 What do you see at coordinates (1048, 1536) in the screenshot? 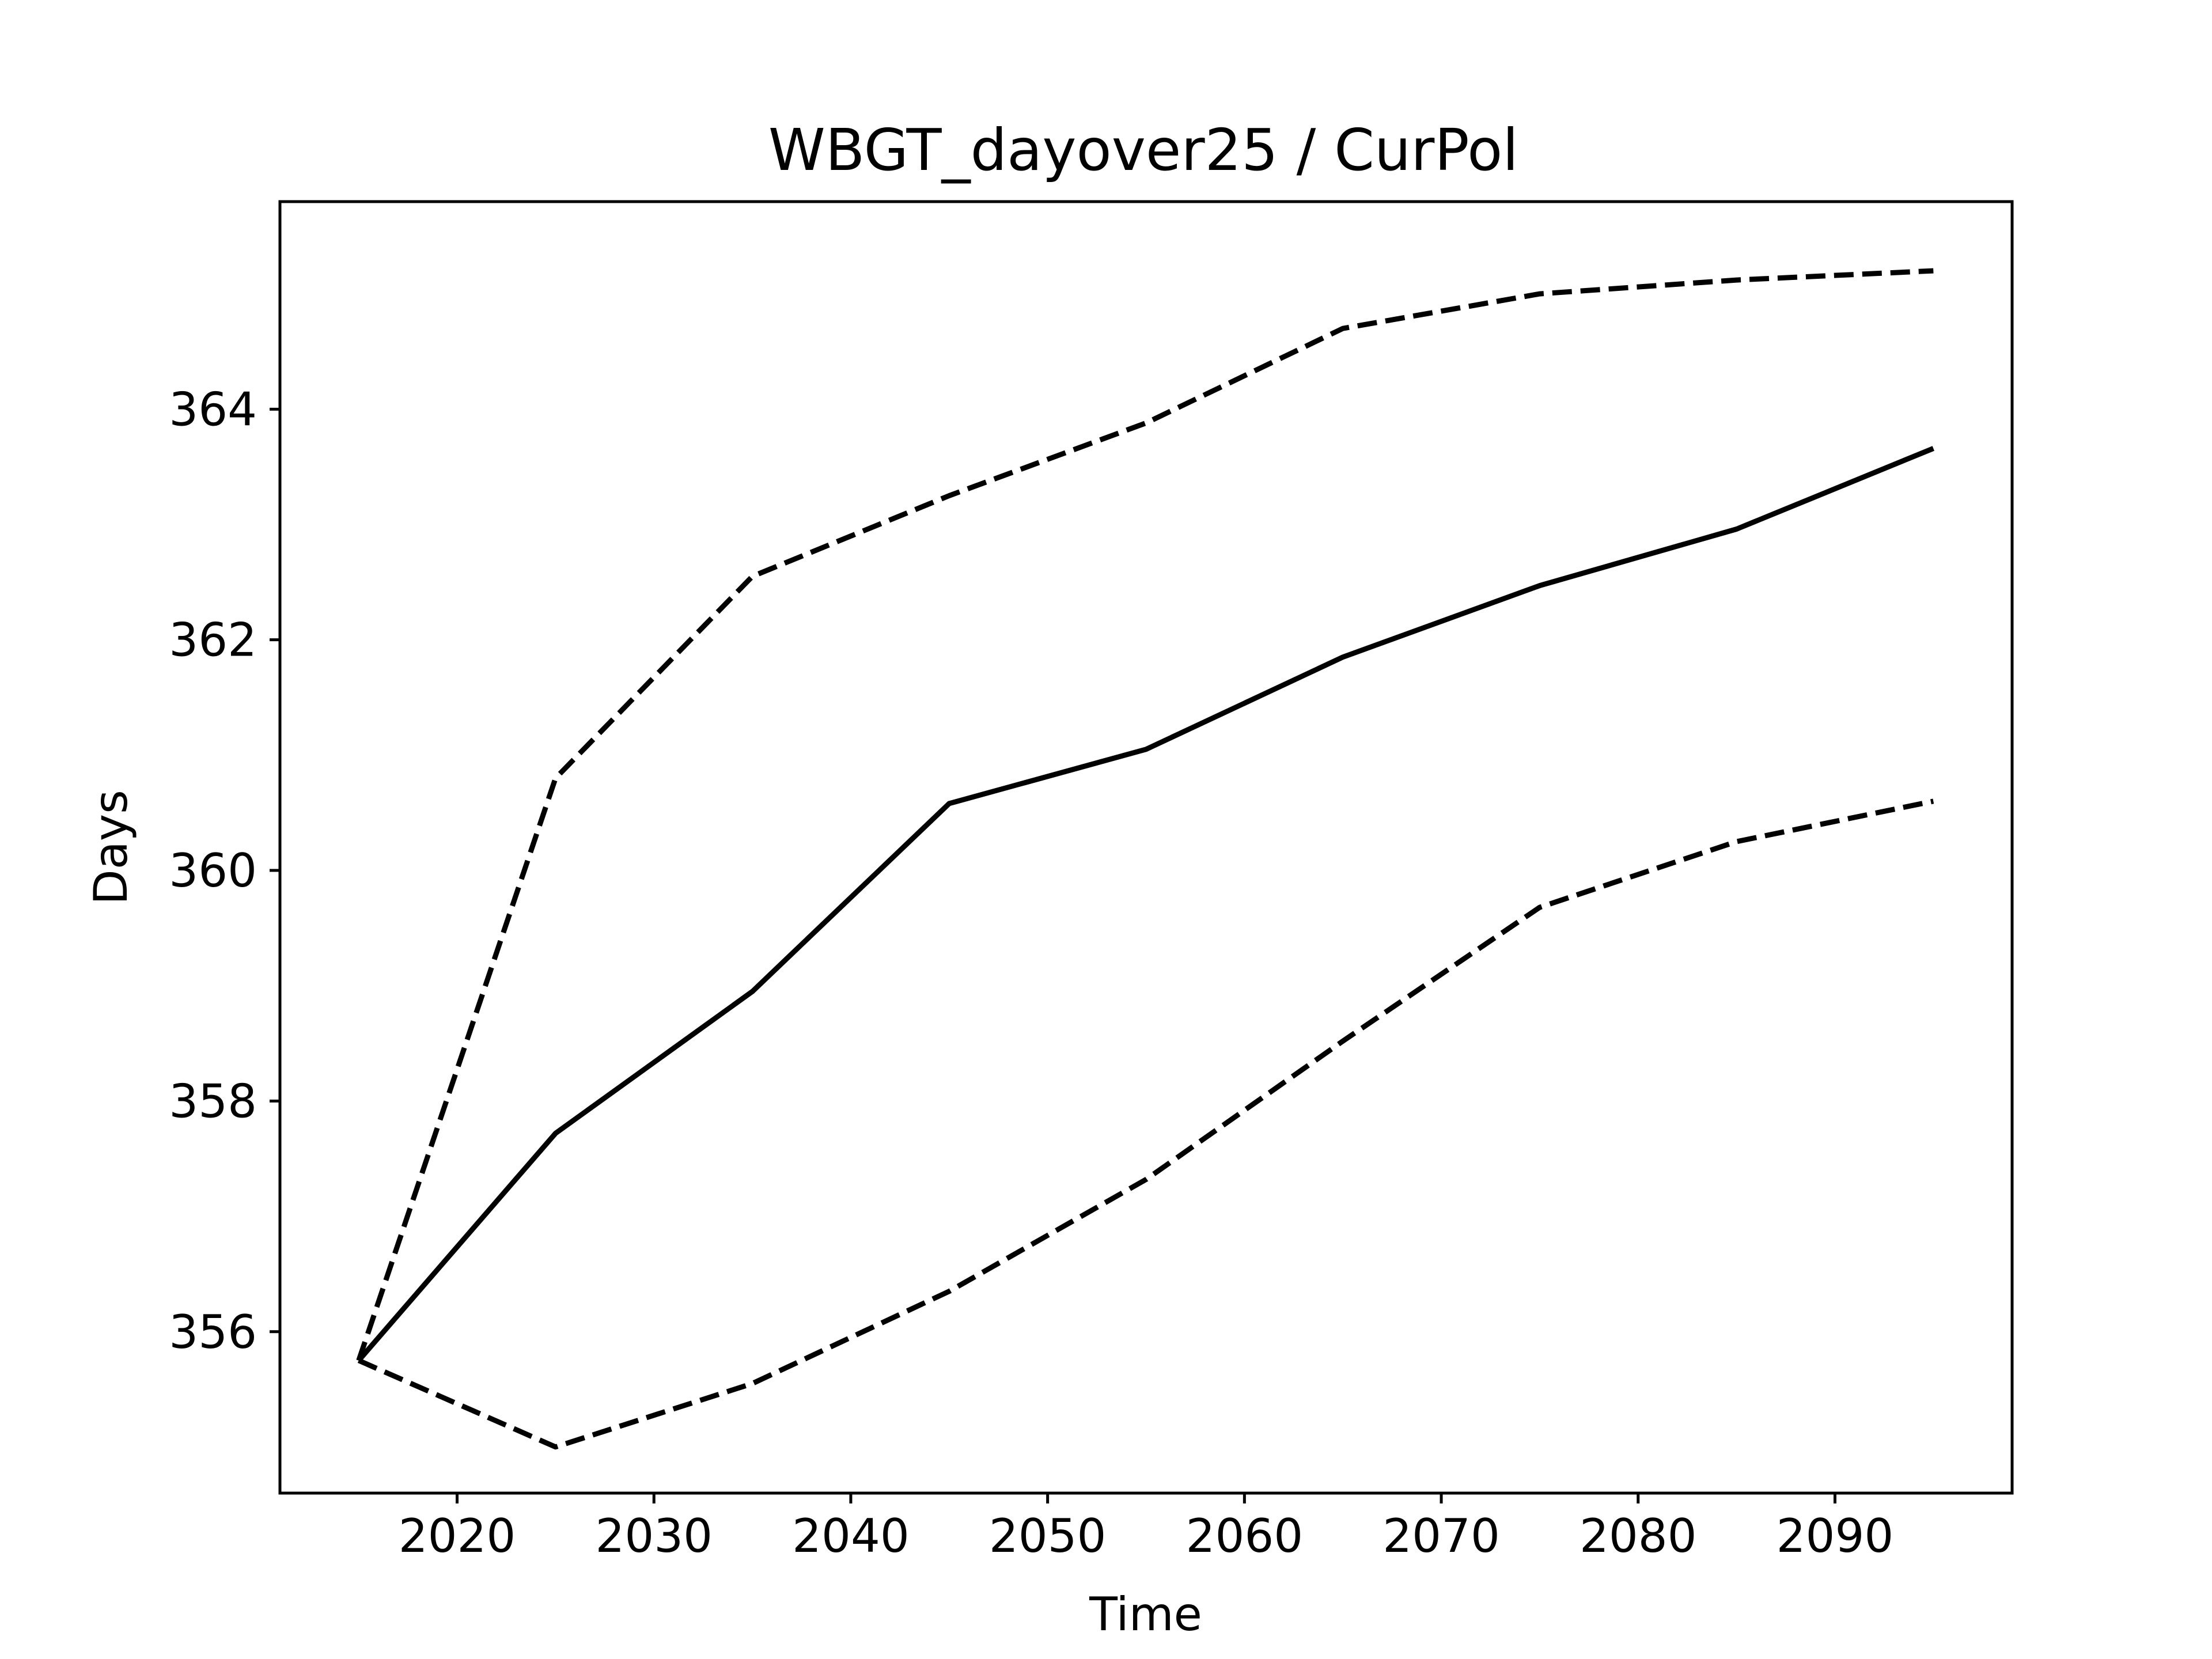
I see `x-tick-label: 2050` at bounding box center [1048, 1536].